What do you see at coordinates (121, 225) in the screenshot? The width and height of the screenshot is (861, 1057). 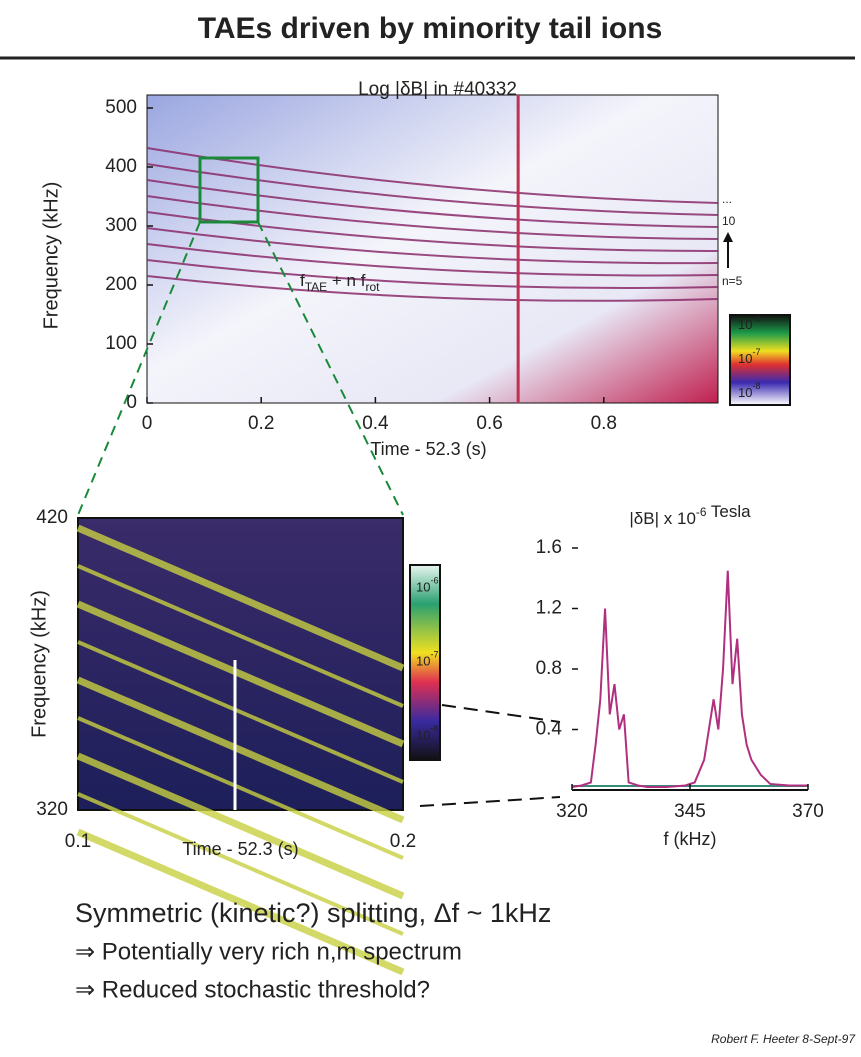 I see `y-tick-label: 300` at bounding box center [121, 225].